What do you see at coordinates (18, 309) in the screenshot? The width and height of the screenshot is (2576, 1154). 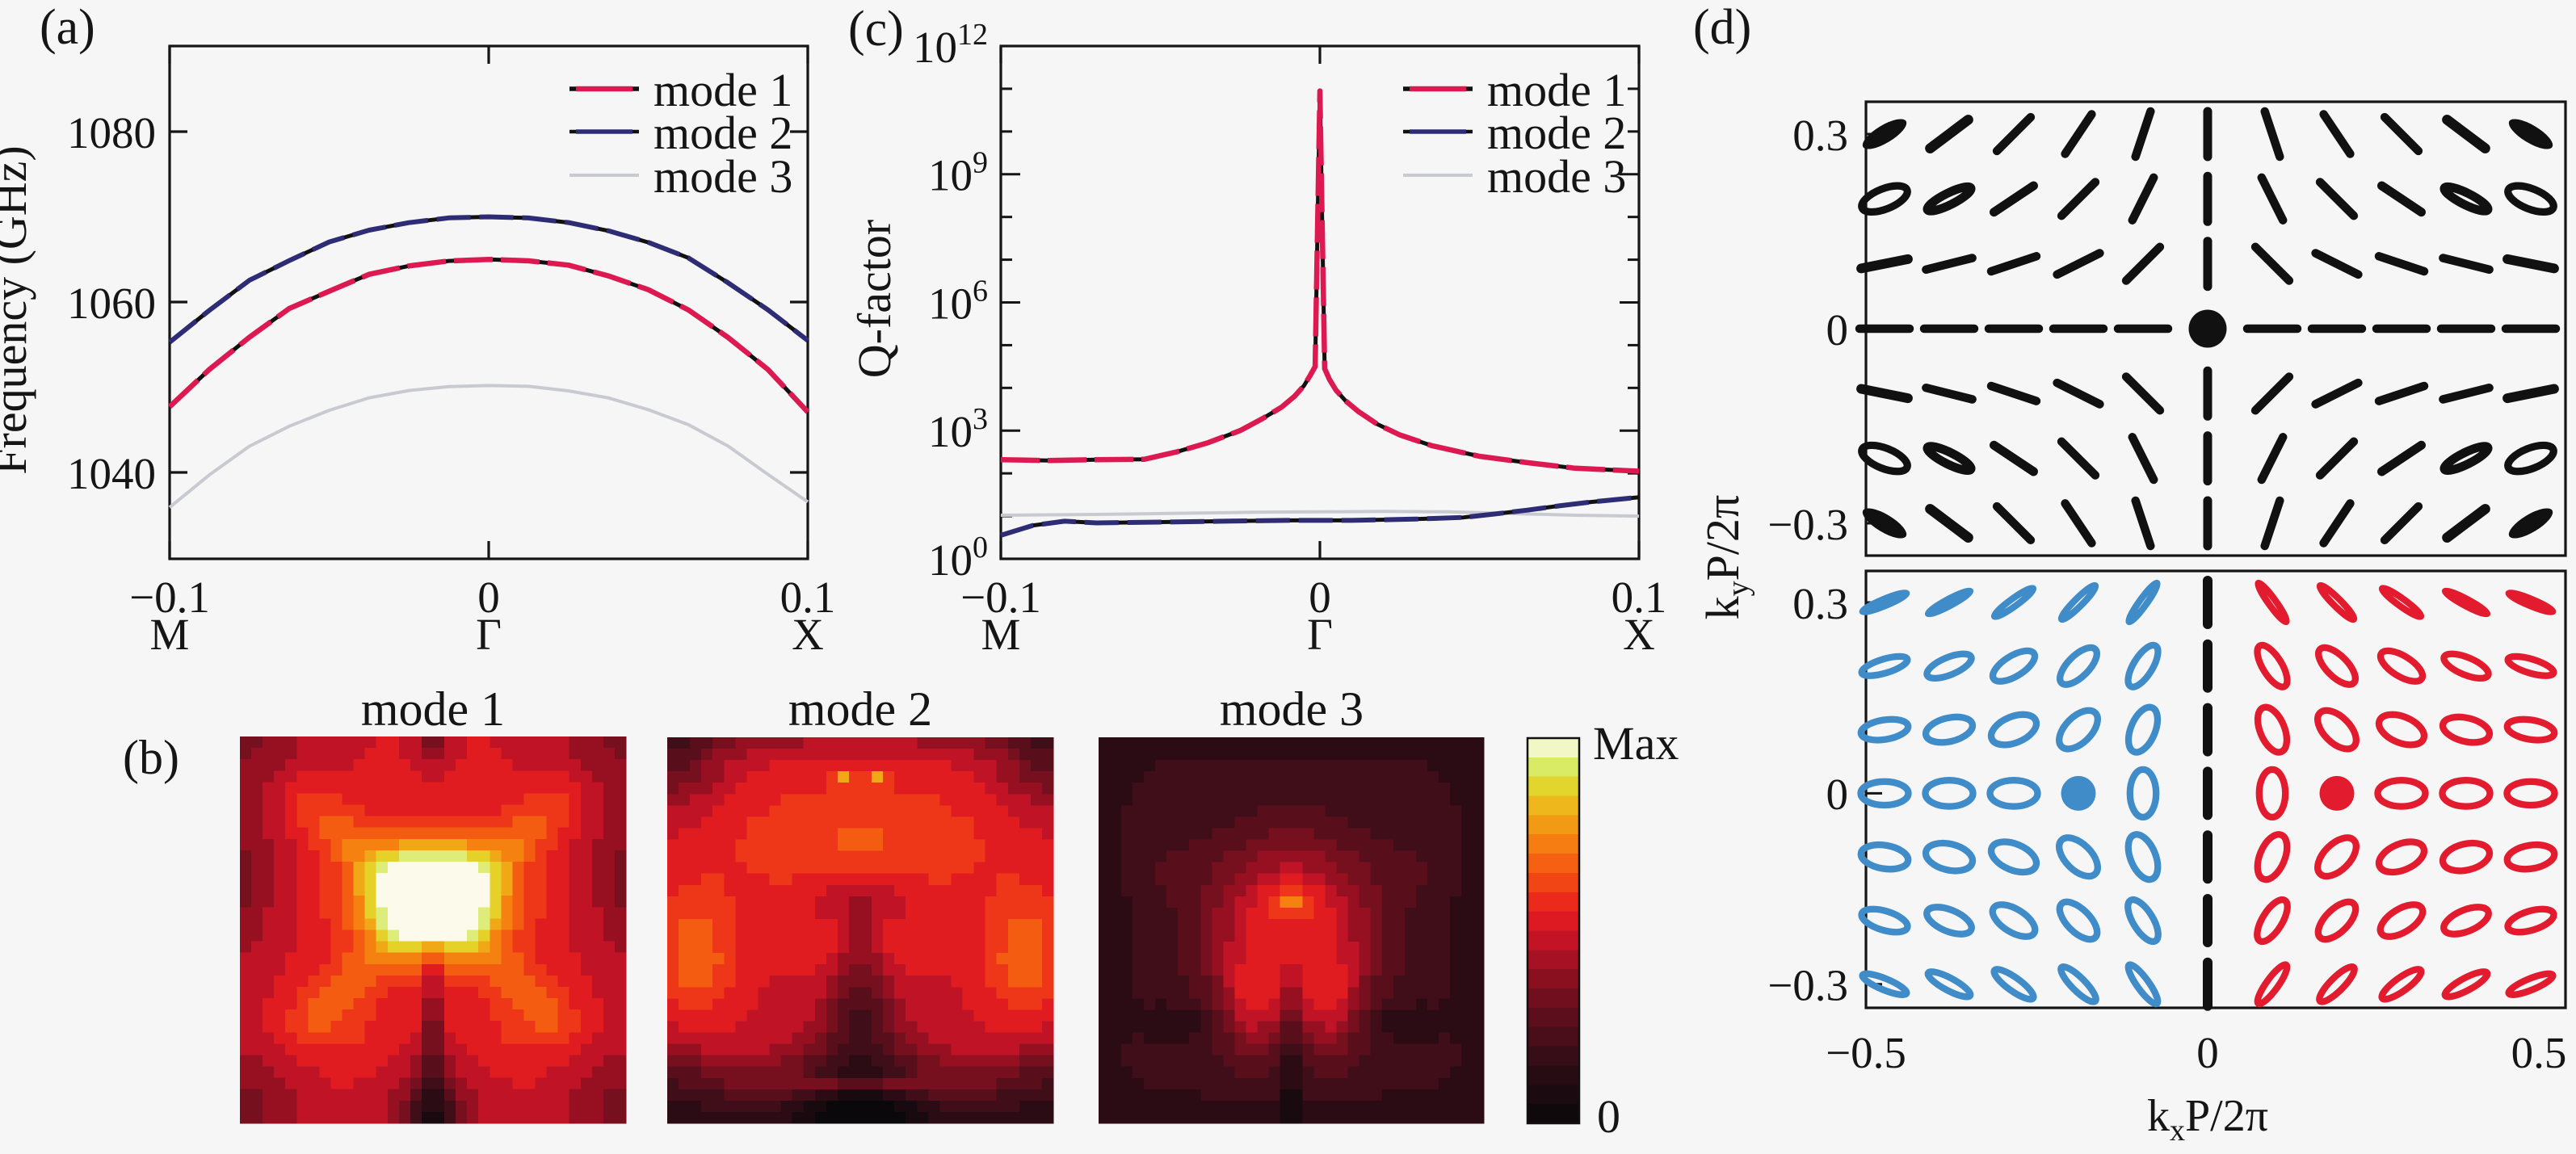 I see `svg-text: Frequency (GHz)` at bounding box center [18, 309].